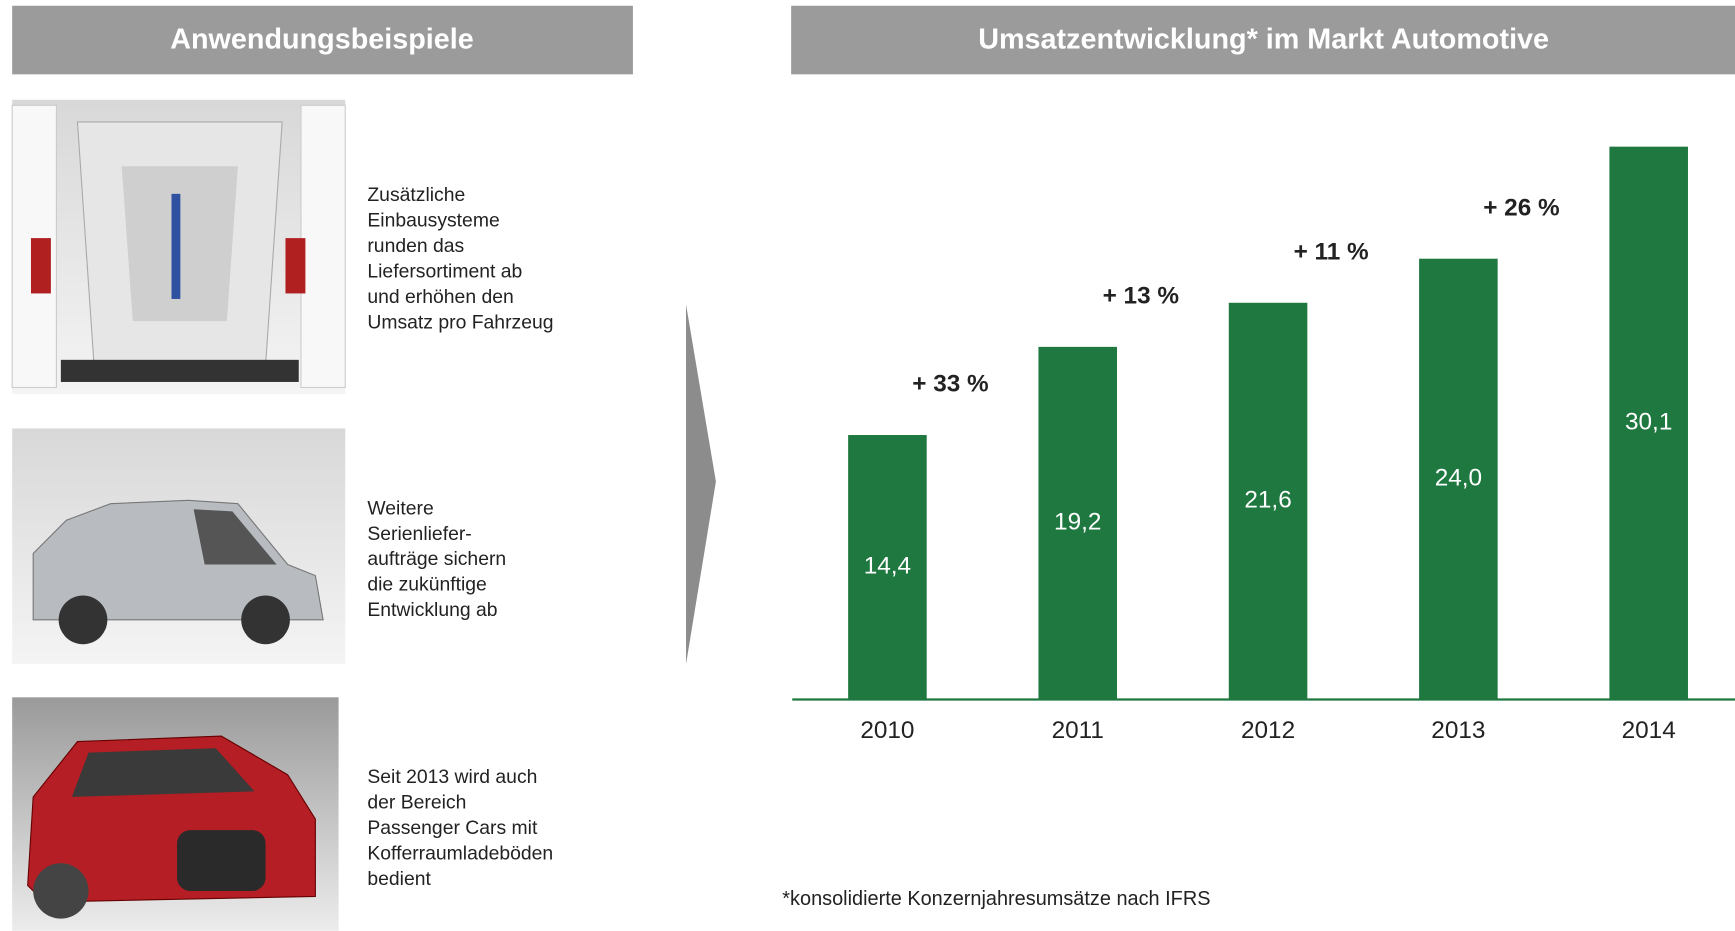 This screenshot has width=1735, height=931. What do you see at coordinates (460, 854) in the screenshot?
I see `example-text: Kofferraumladeböden` at bounding box center [460, 854].